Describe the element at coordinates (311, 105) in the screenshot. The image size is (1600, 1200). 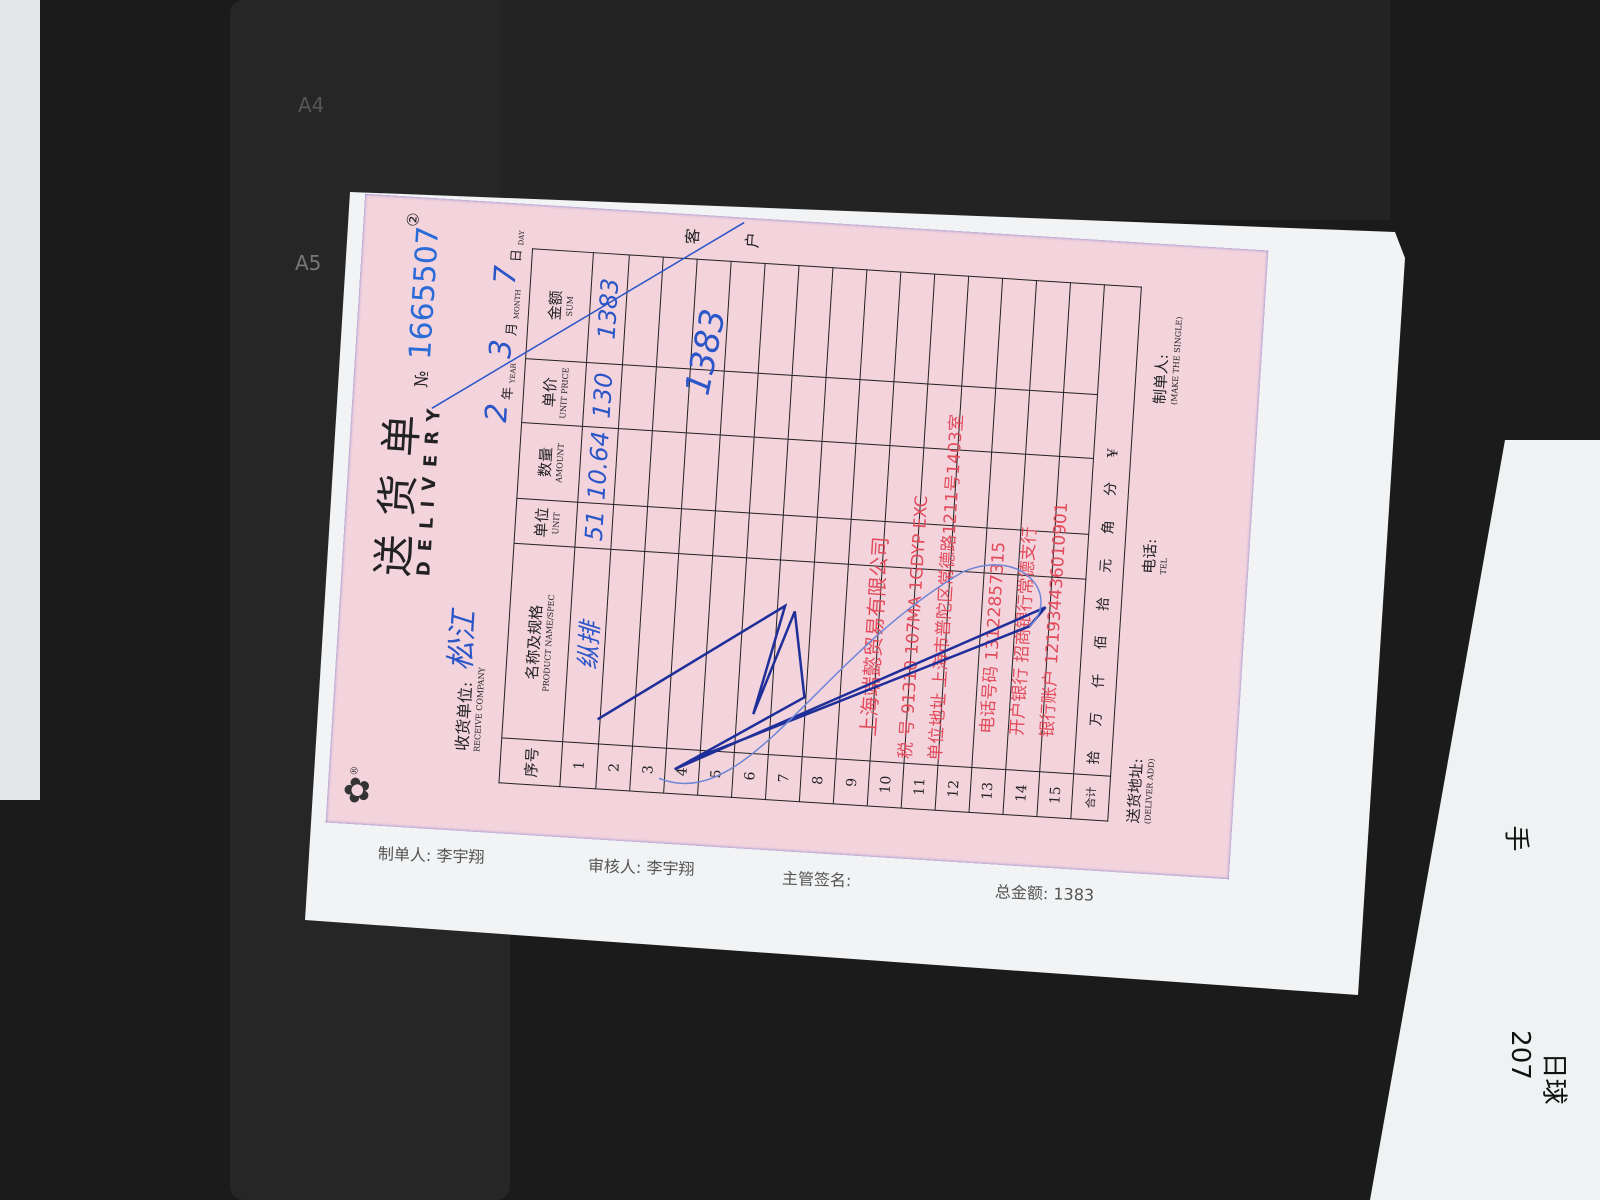
I see `tray-label-a4: A4` at that location.